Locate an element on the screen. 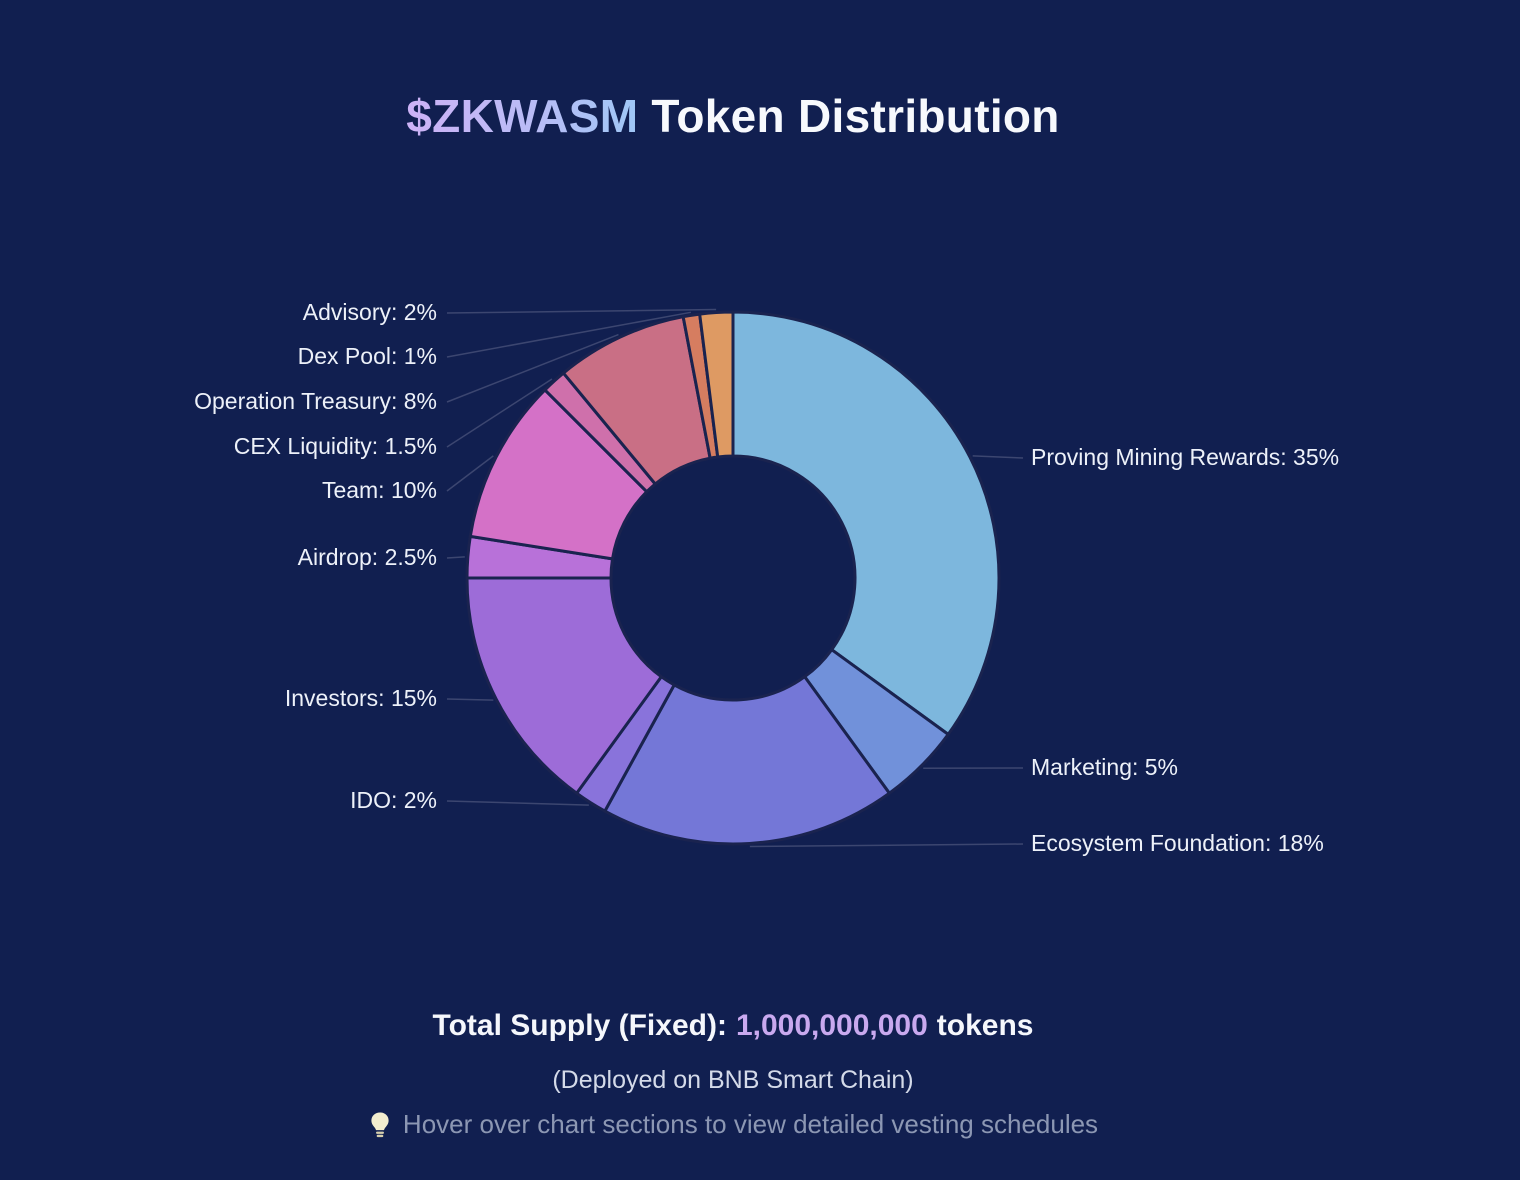 The image size is (1520, 1180). supply-label: Total Supply (Fixed): is located at coordinates (579, 1025).